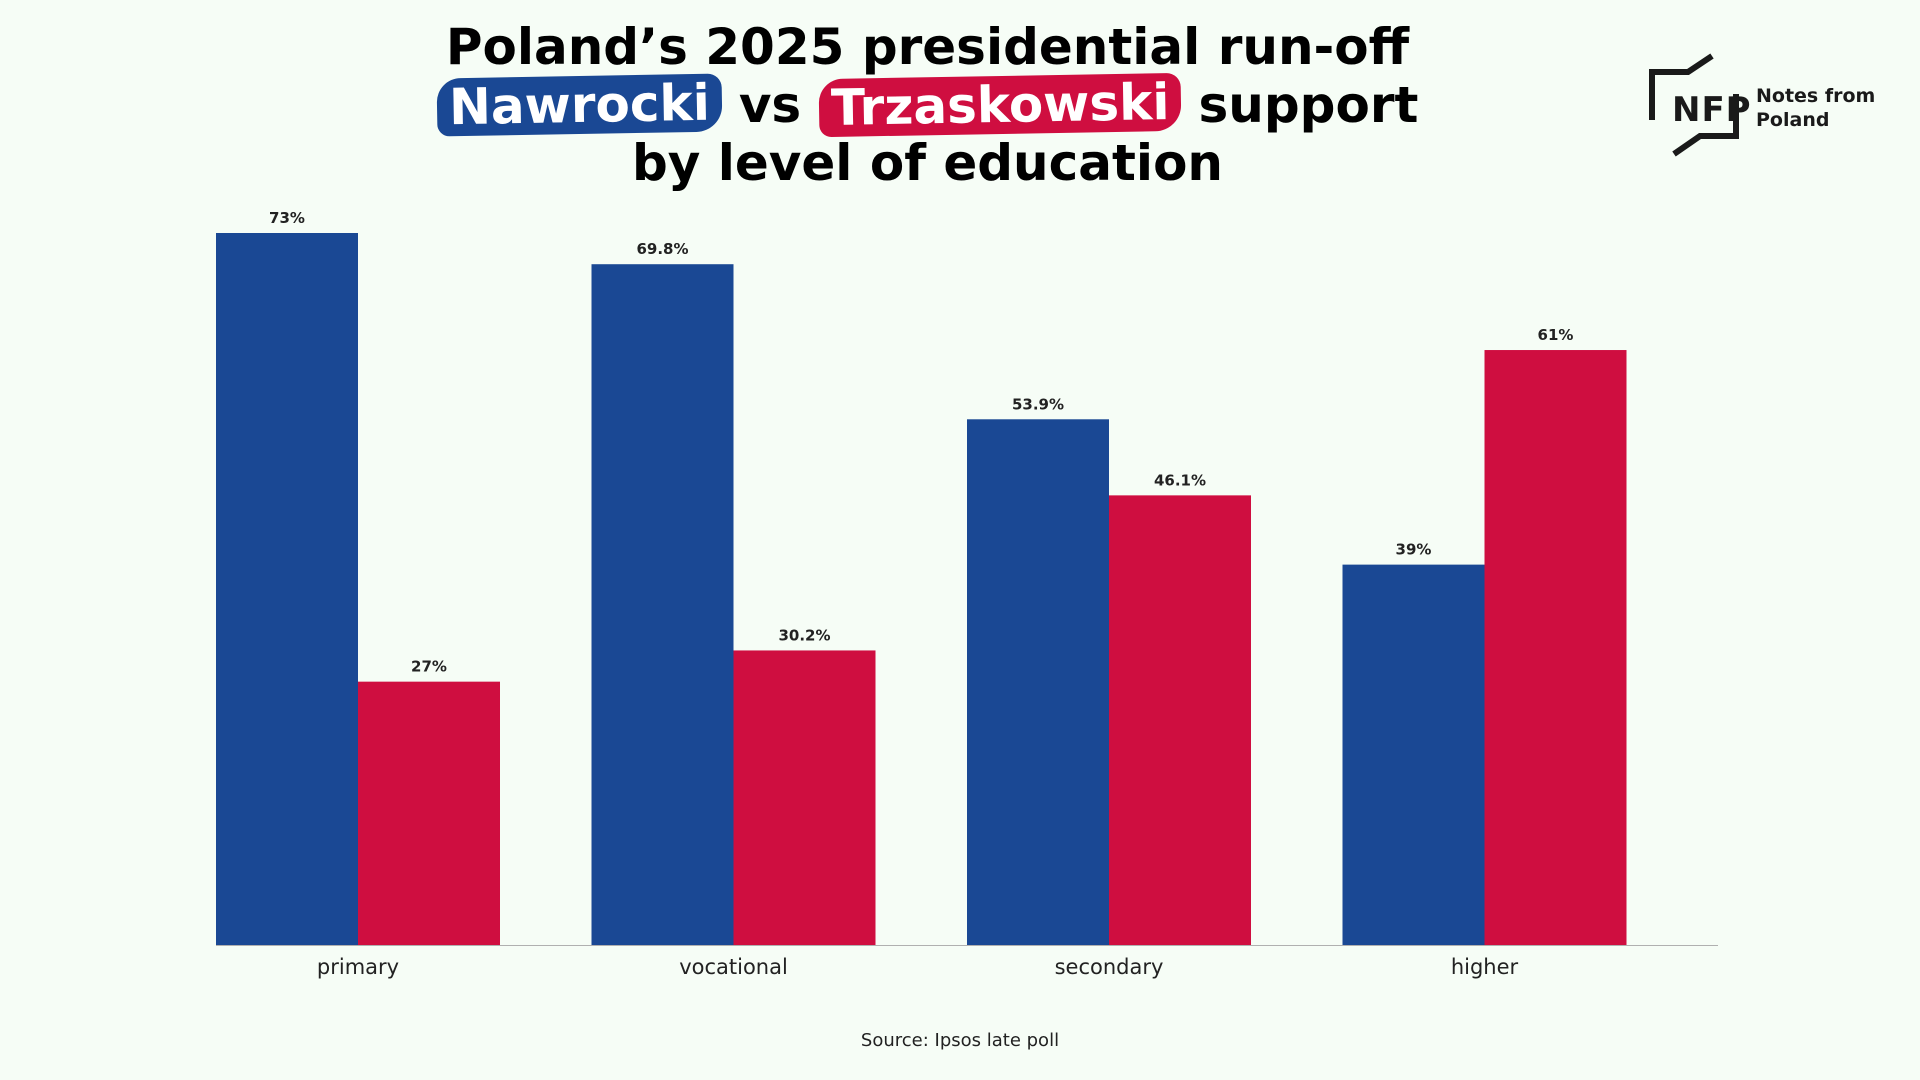 Image resolution: width=1920 pixels, height=1080 pixels. I want to click on nfp-bracket-icon, so click(1694, 105).